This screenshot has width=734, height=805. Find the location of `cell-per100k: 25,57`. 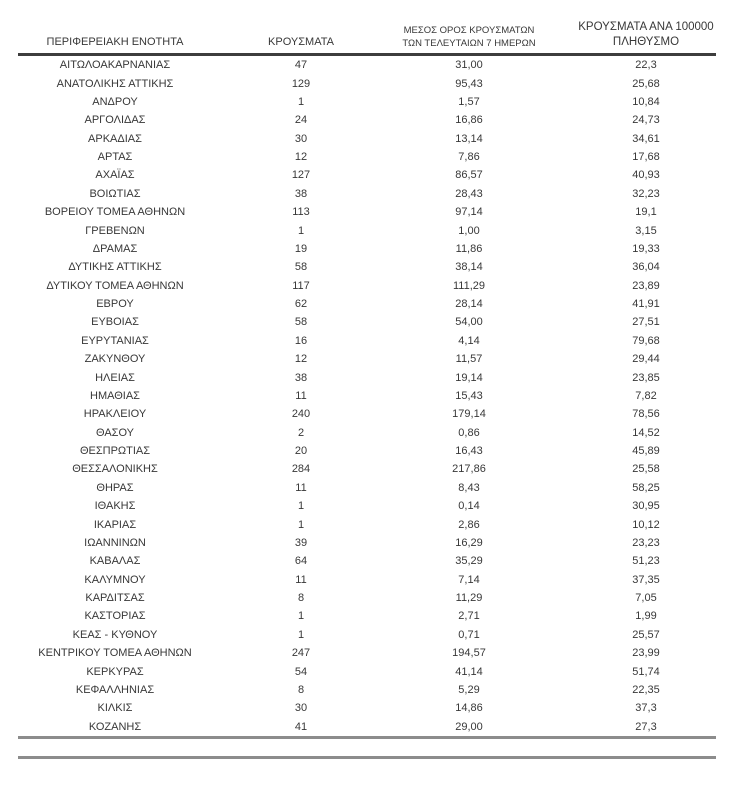

cell-per100k: 25,57 is located at coordinates (646, 634).